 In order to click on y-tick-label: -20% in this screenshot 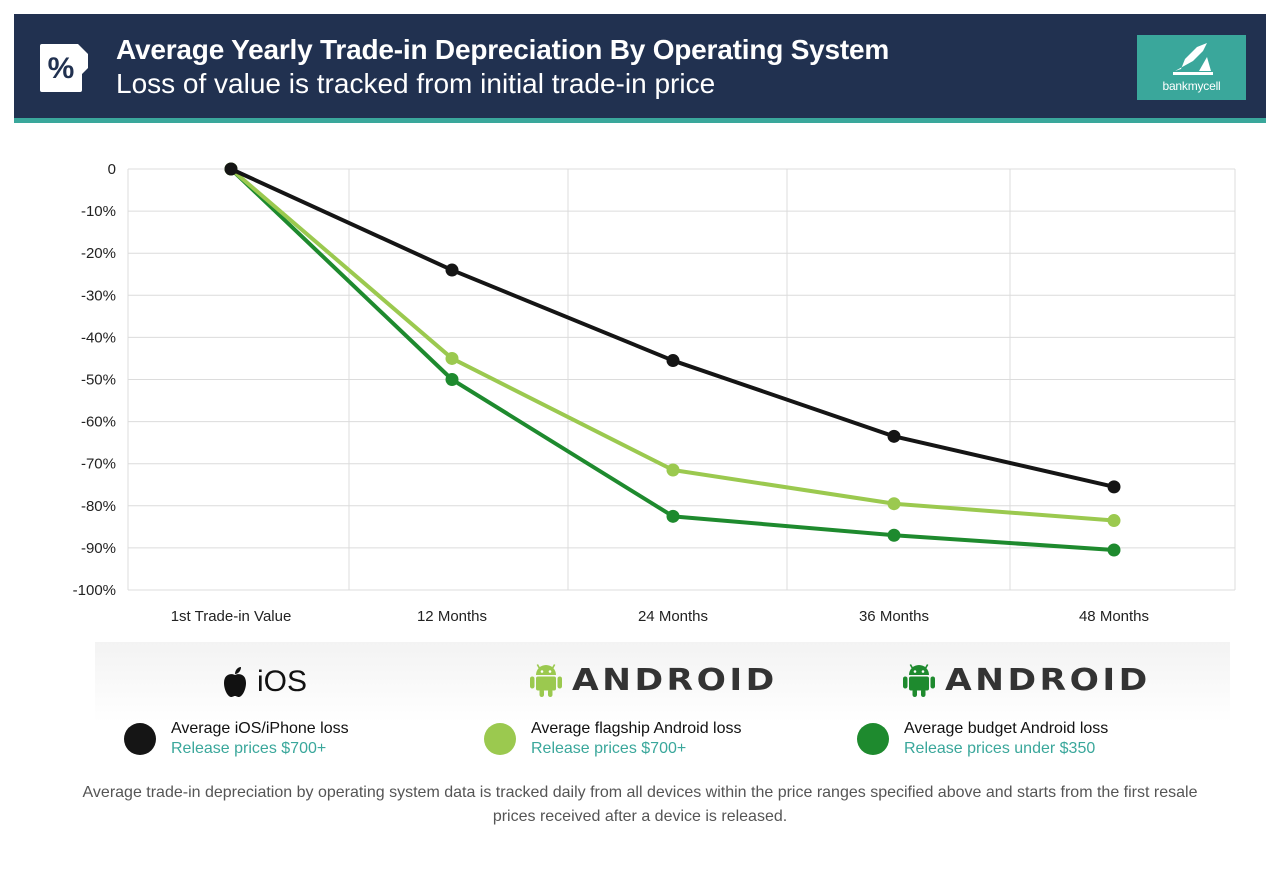, I will do `click(98, 253)`.